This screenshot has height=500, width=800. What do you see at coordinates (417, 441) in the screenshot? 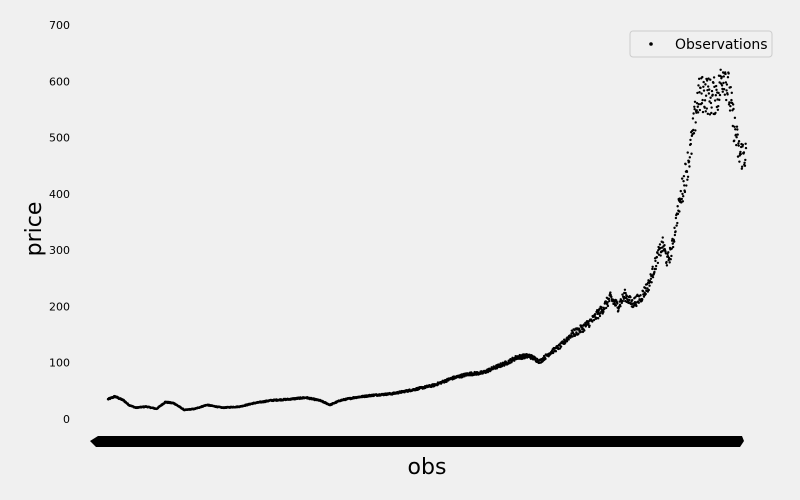
I see `x-axis-tick-labels` at bounding box center [417, 441].